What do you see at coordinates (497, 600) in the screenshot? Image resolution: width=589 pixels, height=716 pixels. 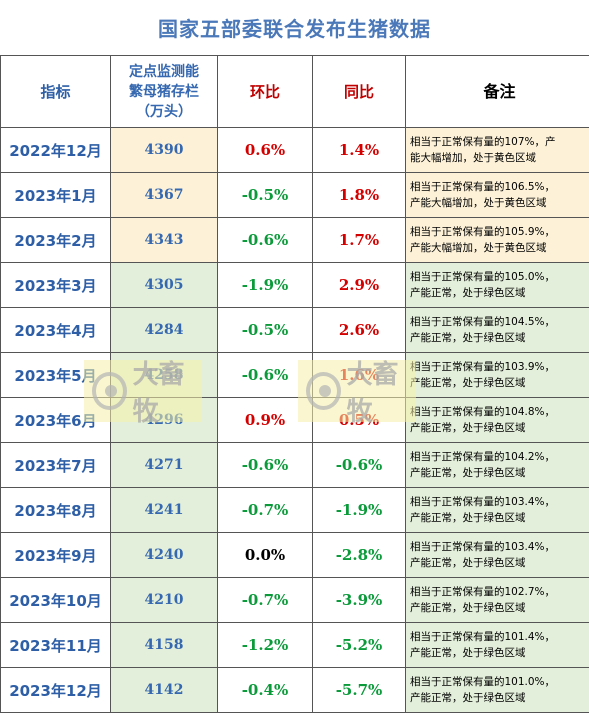 I see `row-note: 相当于正常保有量的102.7%， 产能正常，处于绿色区域` at bounding box center [497, 600].